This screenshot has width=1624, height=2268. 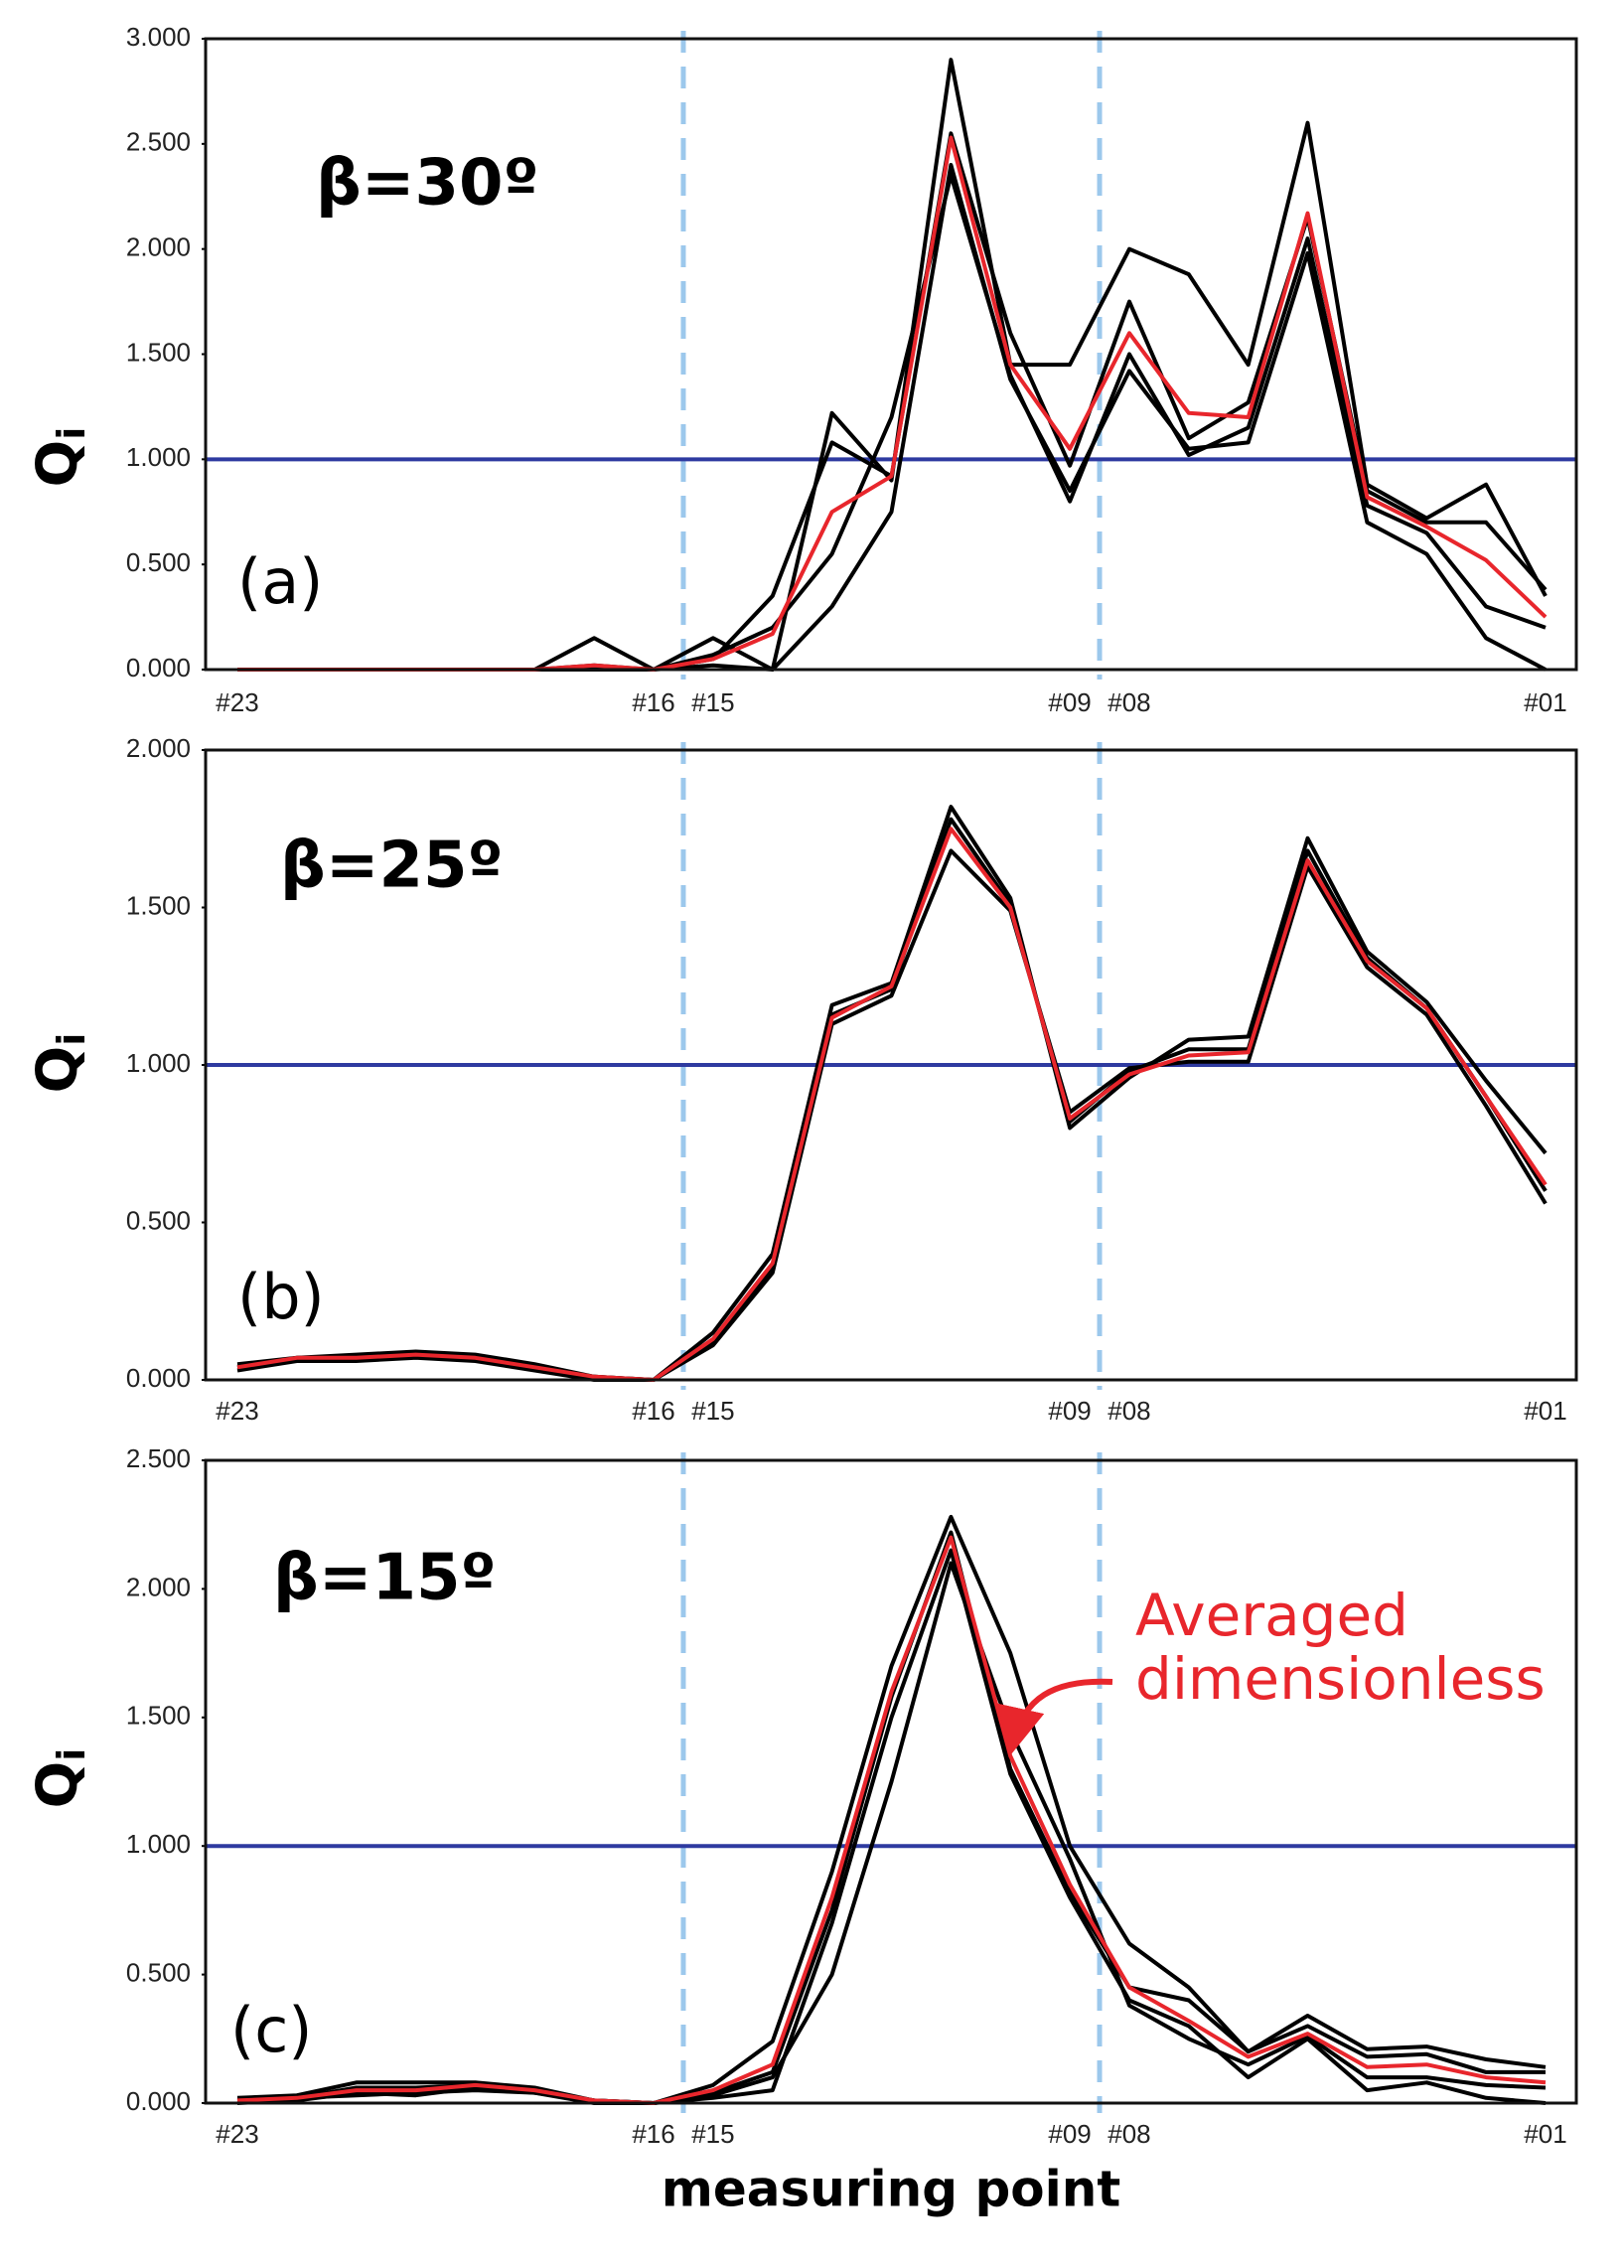 What do you see at coordinates (158, 37) in the screenshot?
I see `y-tick-label: 3.000` at bounding box center [158, 37].